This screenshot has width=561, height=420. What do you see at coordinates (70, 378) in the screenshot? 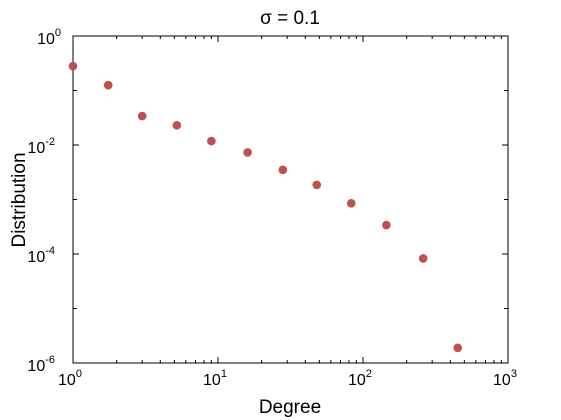
I see `x-tick-label: 10⁰` at bounding box center [70, 378].